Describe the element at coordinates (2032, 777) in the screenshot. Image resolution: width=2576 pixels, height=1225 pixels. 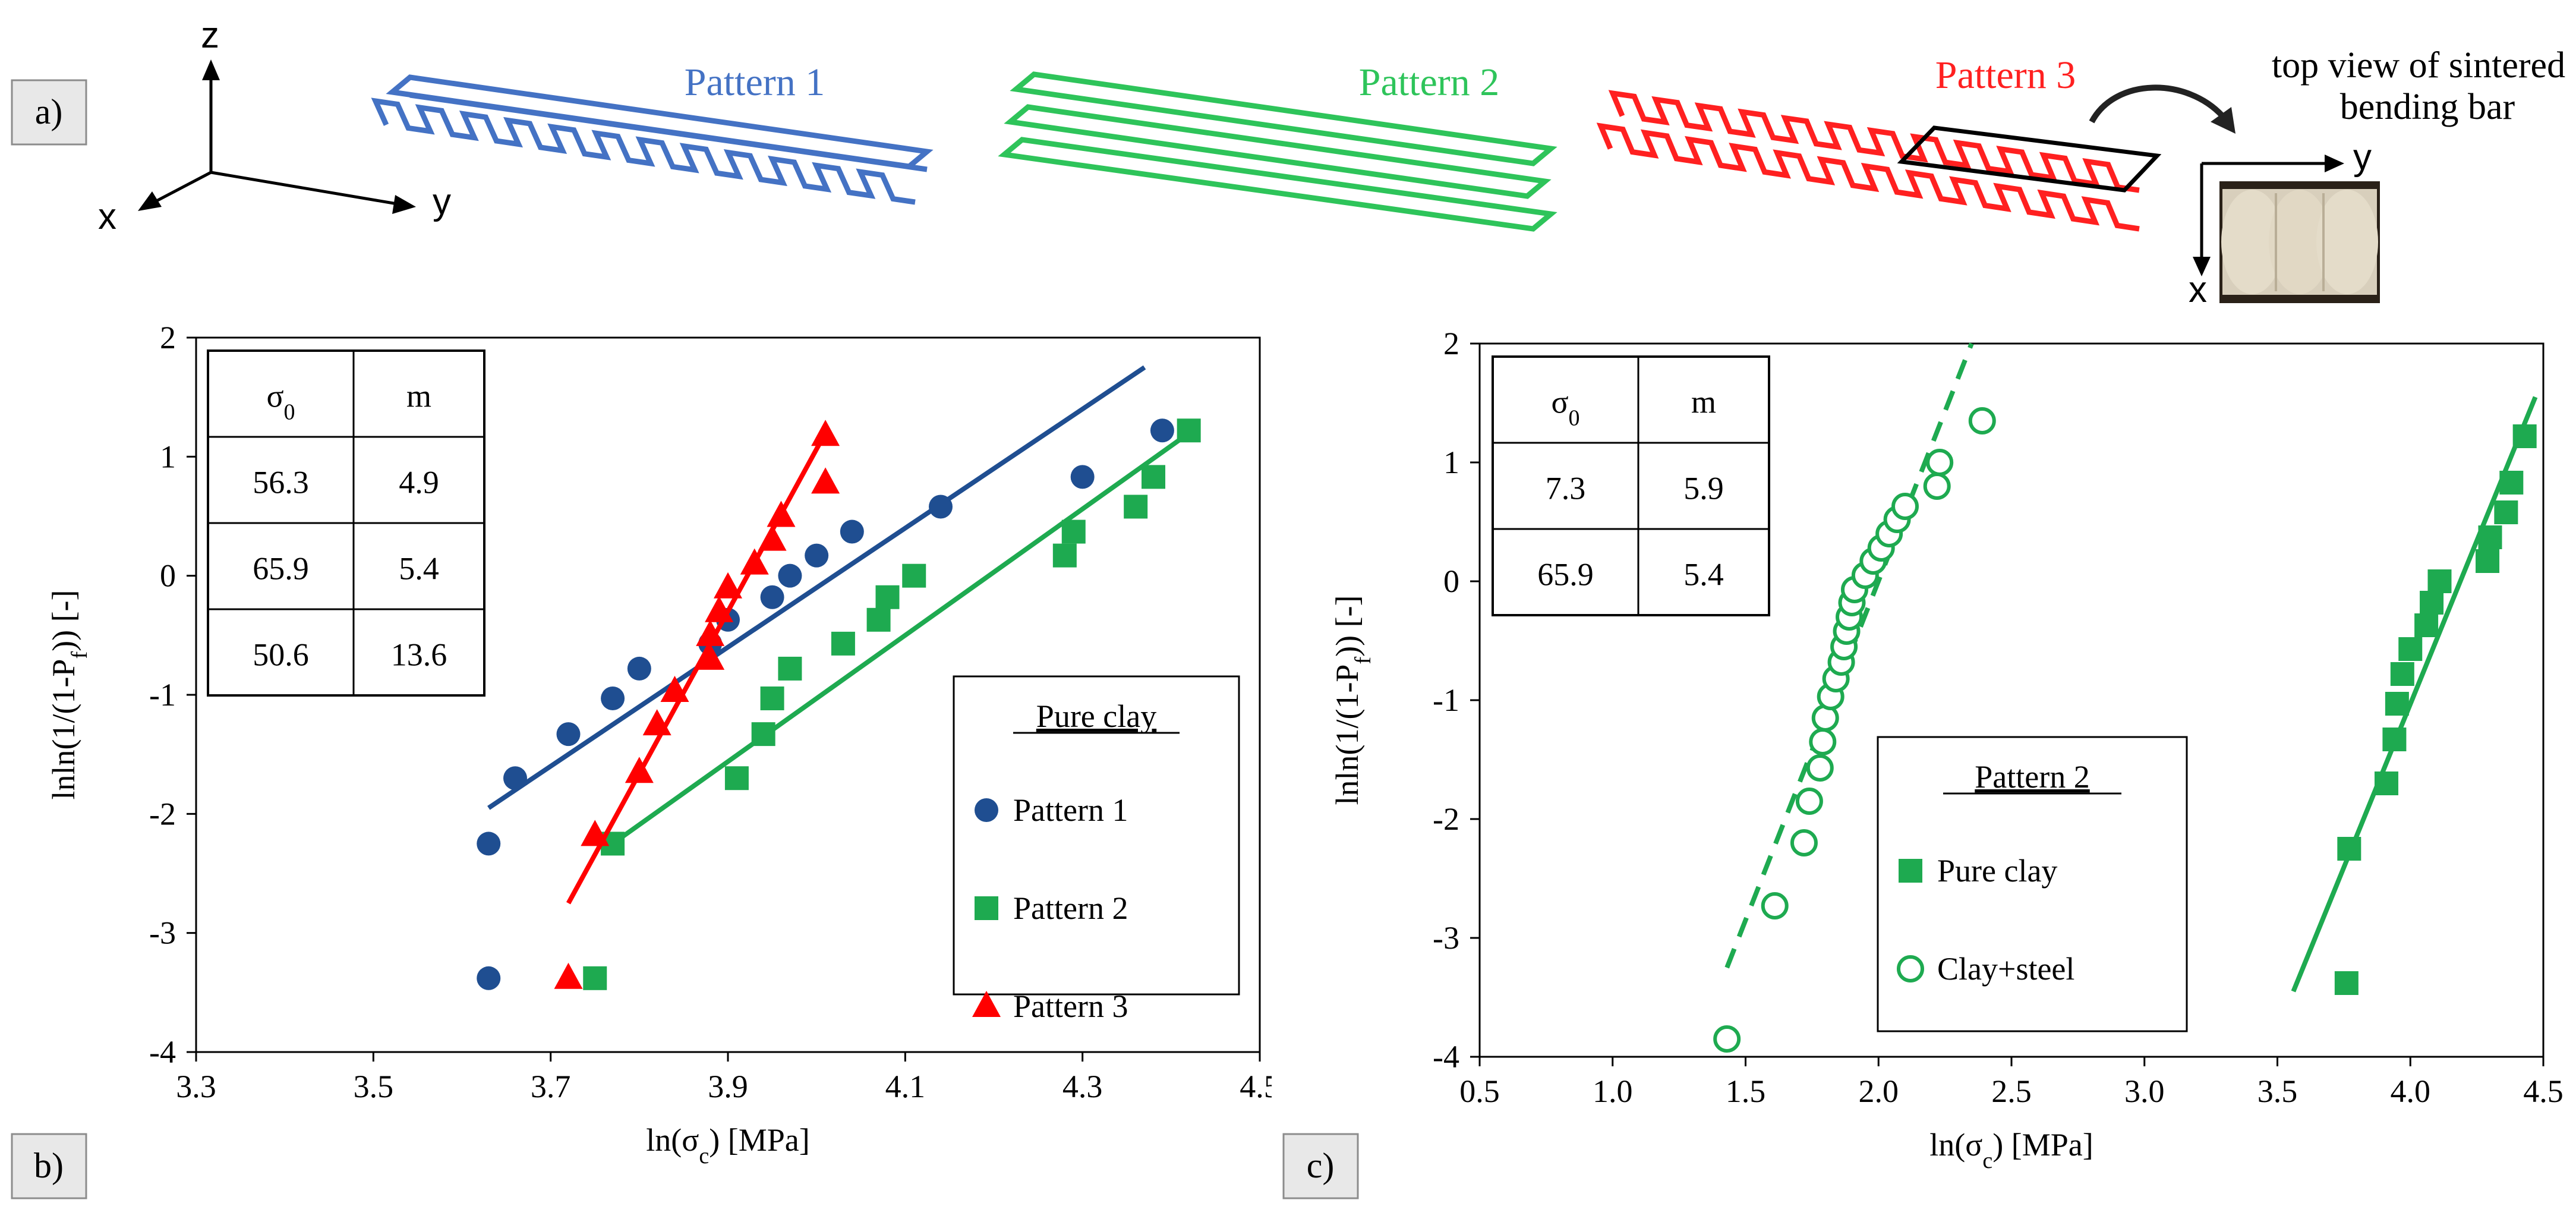
I see `legend-title: Pattern 2` at that location.